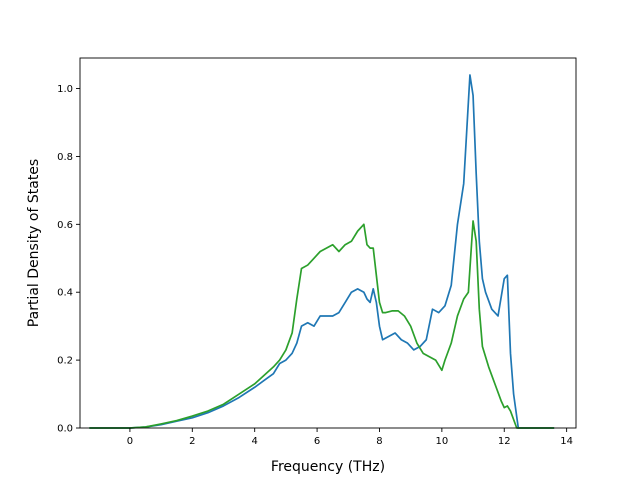 The image size is (640, 480). Describe the element at coordinates (34, 243) in the screenshot. I see `y-axis-label: Partial Density of States` at that location.